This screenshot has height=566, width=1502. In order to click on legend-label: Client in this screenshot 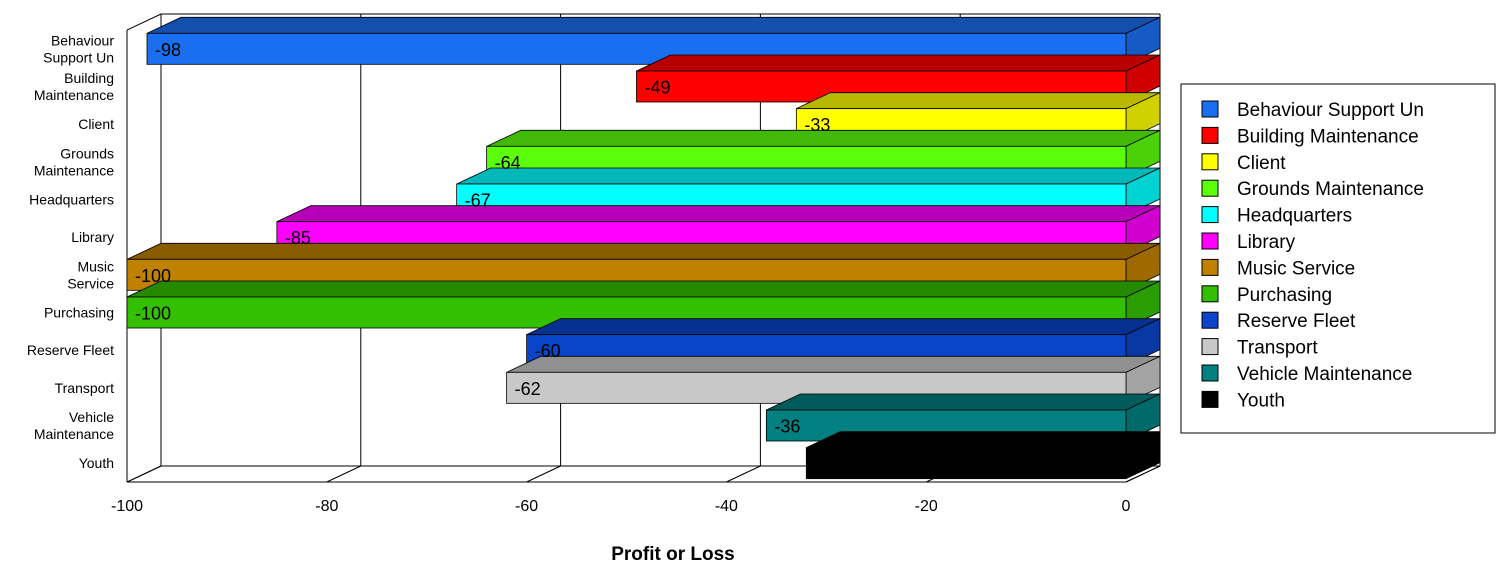, I will do `click(1261, 163)`.